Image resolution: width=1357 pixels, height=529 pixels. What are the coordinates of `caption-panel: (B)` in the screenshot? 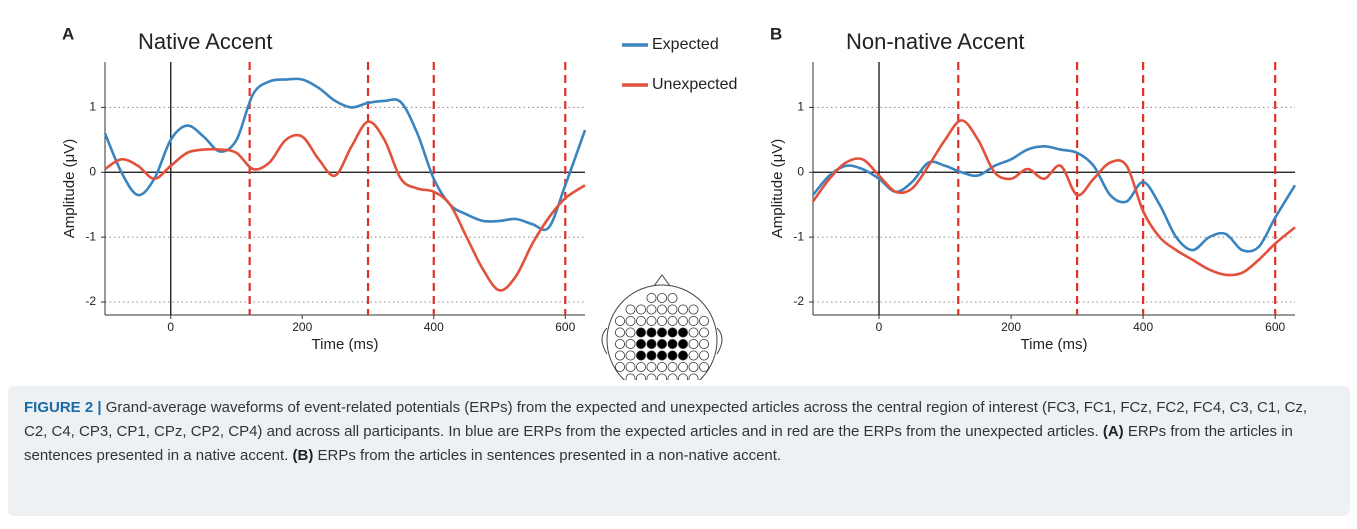 It's located at (303, 455).